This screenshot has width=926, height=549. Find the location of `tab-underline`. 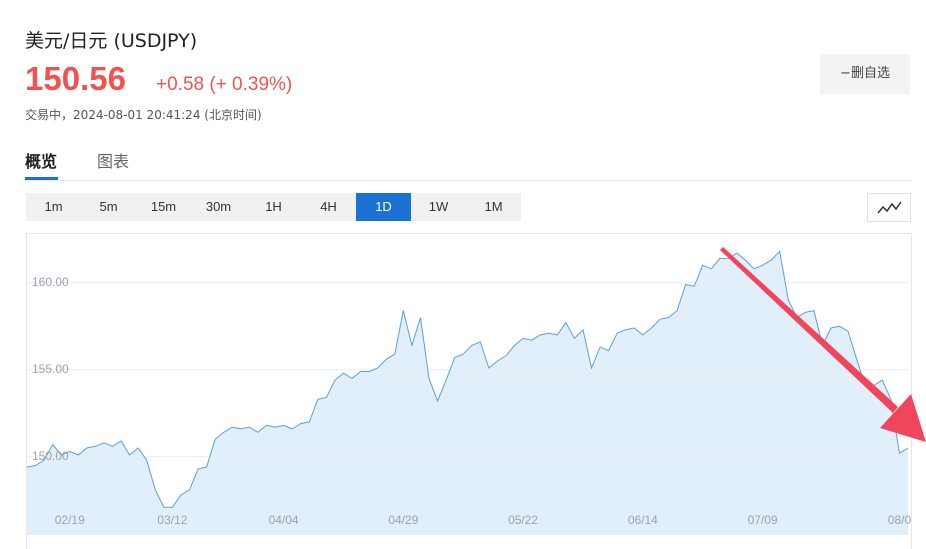

tab-underline is located at coordinates (41, 178).